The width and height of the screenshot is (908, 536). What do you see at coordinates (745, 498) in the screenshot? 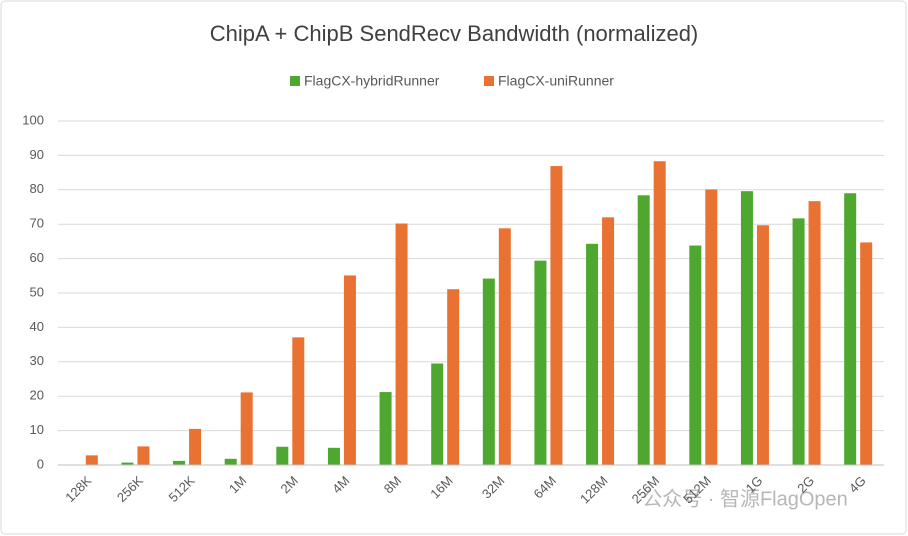
I see `watermark: 公众号 · 智源FlagOpen` at bounding box center [745, 498].